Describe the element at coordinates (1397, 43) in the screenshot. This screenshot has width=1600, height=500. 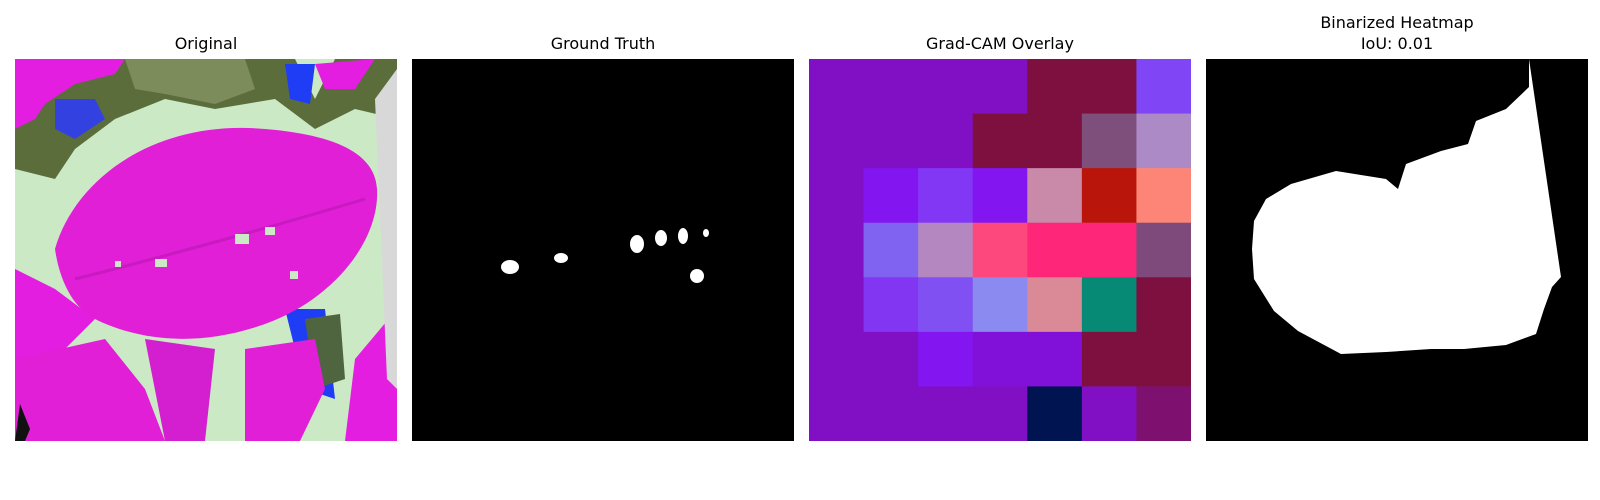
I see `iou-label: IoU: 0.01` at that location.